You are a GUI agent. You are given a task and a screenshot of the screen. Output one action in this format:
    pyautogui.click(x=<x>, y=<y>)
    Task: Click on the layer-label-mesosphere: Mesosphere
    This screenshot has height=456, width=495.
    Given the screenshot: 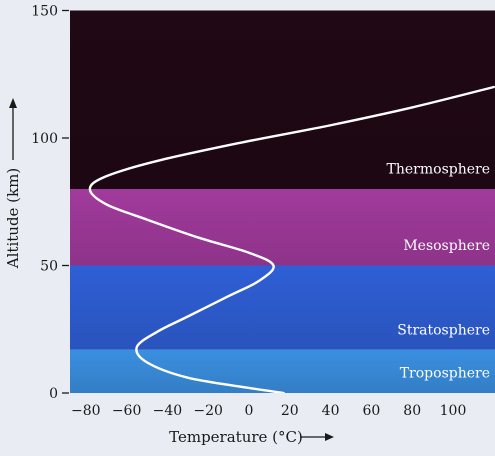 What is the action you would take?
    pyautogui.click(x=446, y=246)
    